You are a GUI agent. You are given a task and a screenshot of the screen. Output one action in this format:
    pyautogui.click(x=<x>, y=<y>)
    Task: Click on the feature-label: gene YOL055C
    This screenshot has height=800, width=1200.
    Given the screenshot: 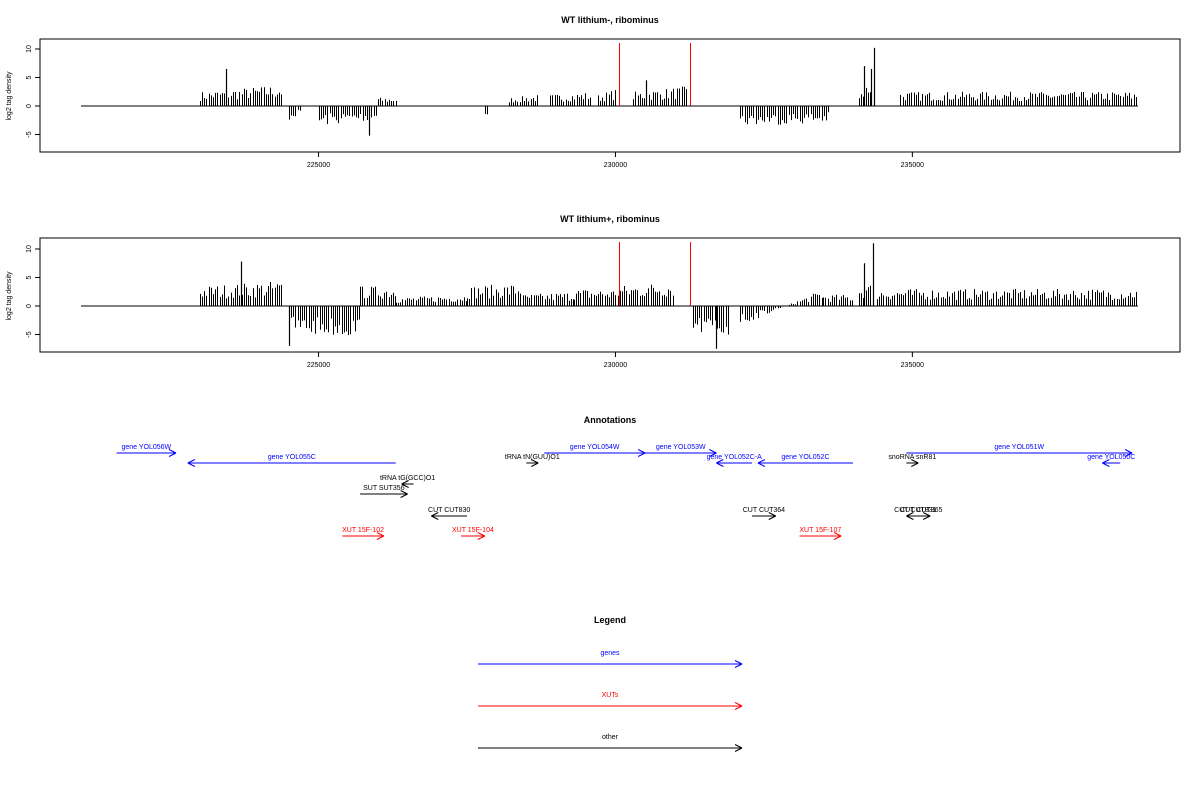 What is the action you would take?
    pyautogui.click(x=292, y=457)
    